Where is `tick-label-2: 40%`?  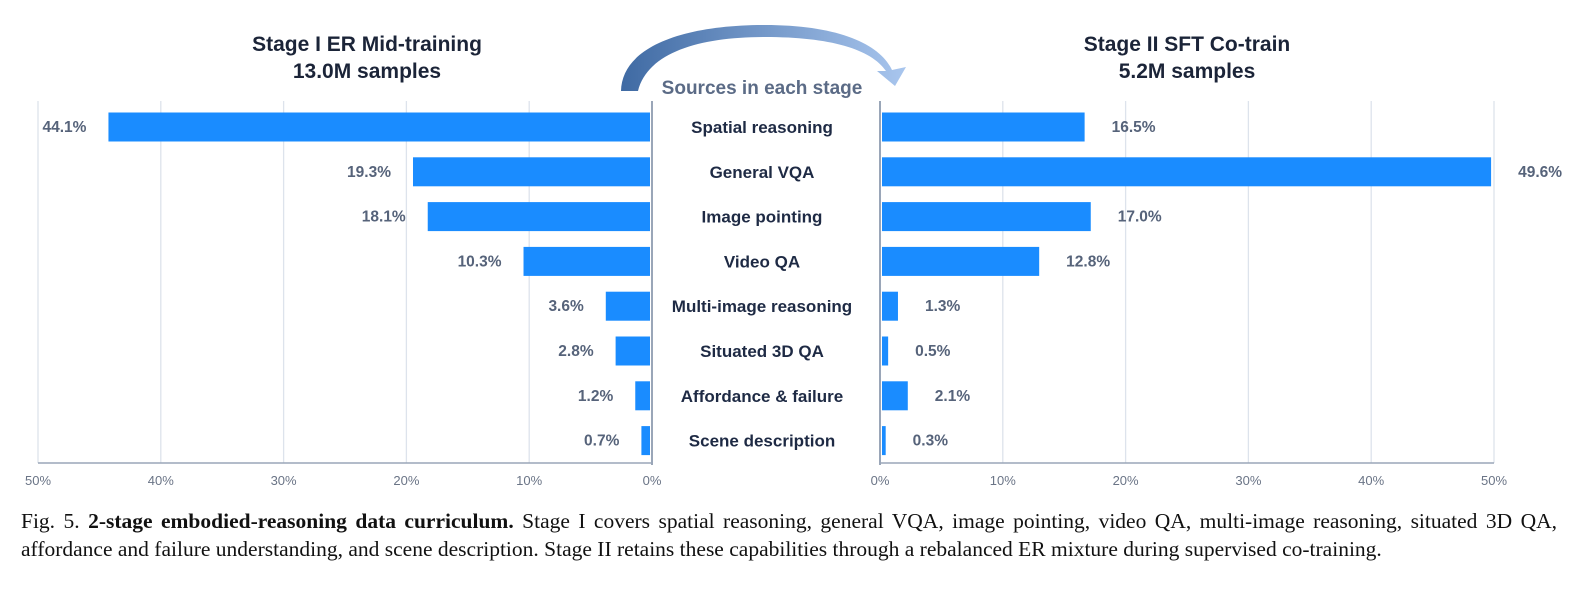 tick-label-2: 40% is located at coordinates (1371, 480).